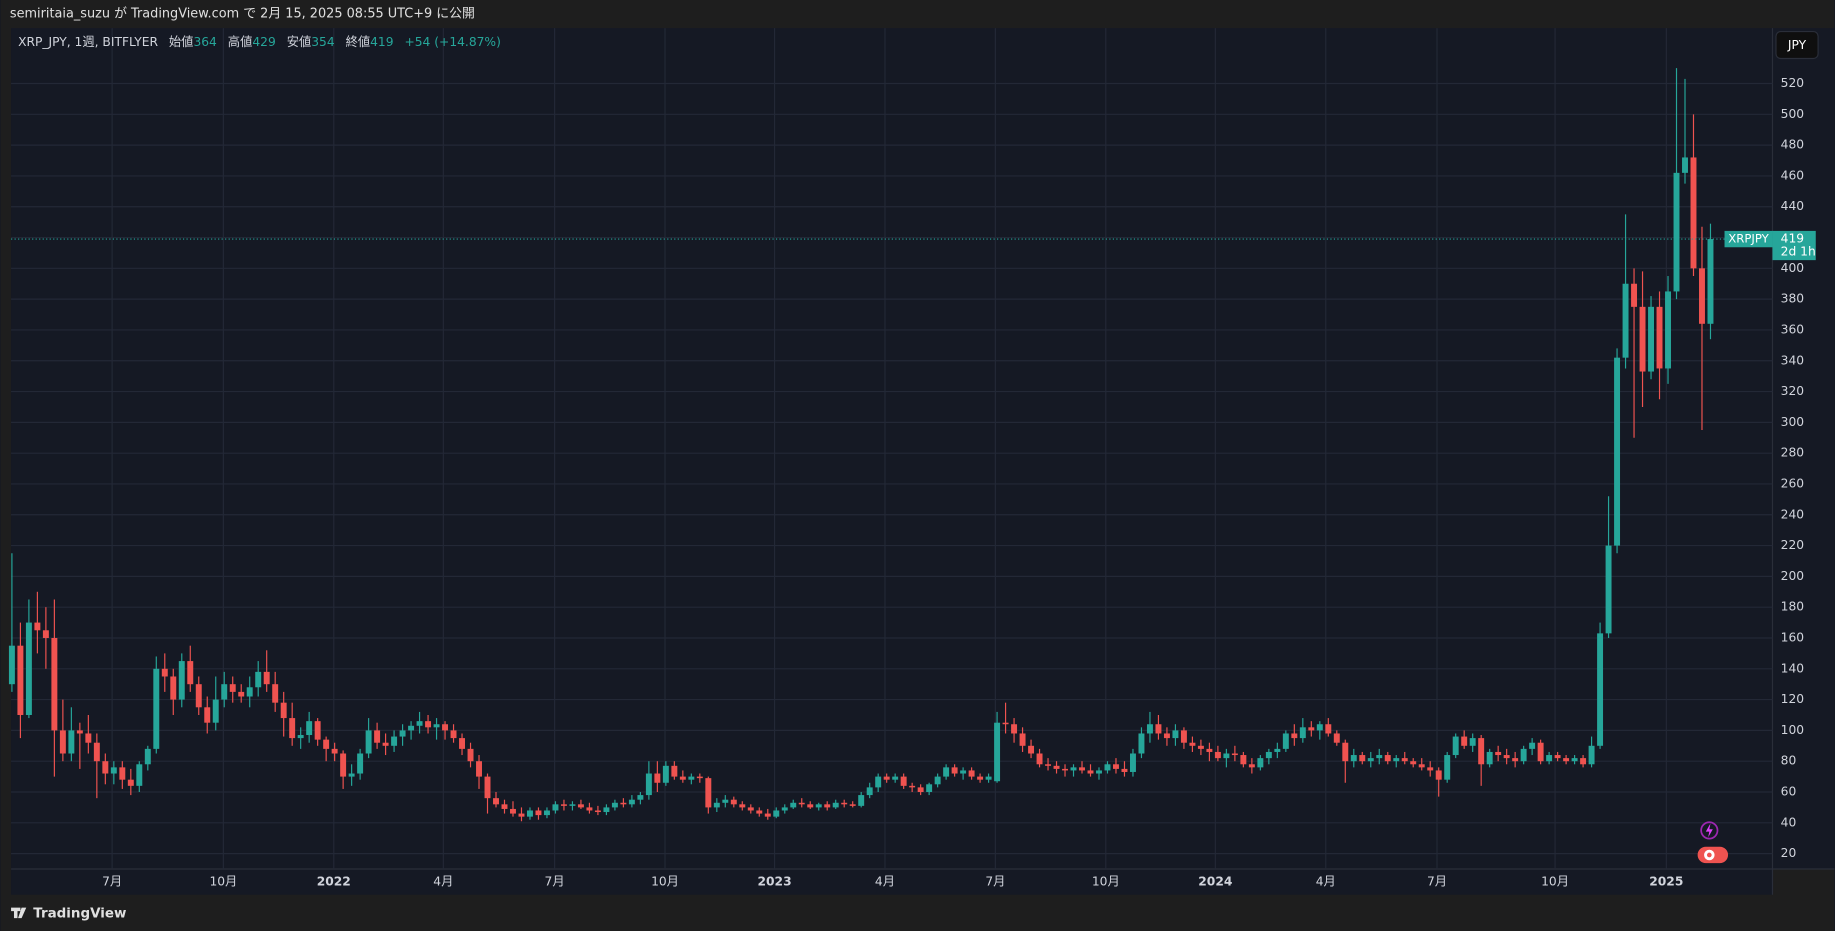 The width and height of the screenshot is (1835, 931). What do you see at coordinates (1792, 699) in the screenshot?
I see `y-tick-label: 120` at bounding box center [1792, 699].